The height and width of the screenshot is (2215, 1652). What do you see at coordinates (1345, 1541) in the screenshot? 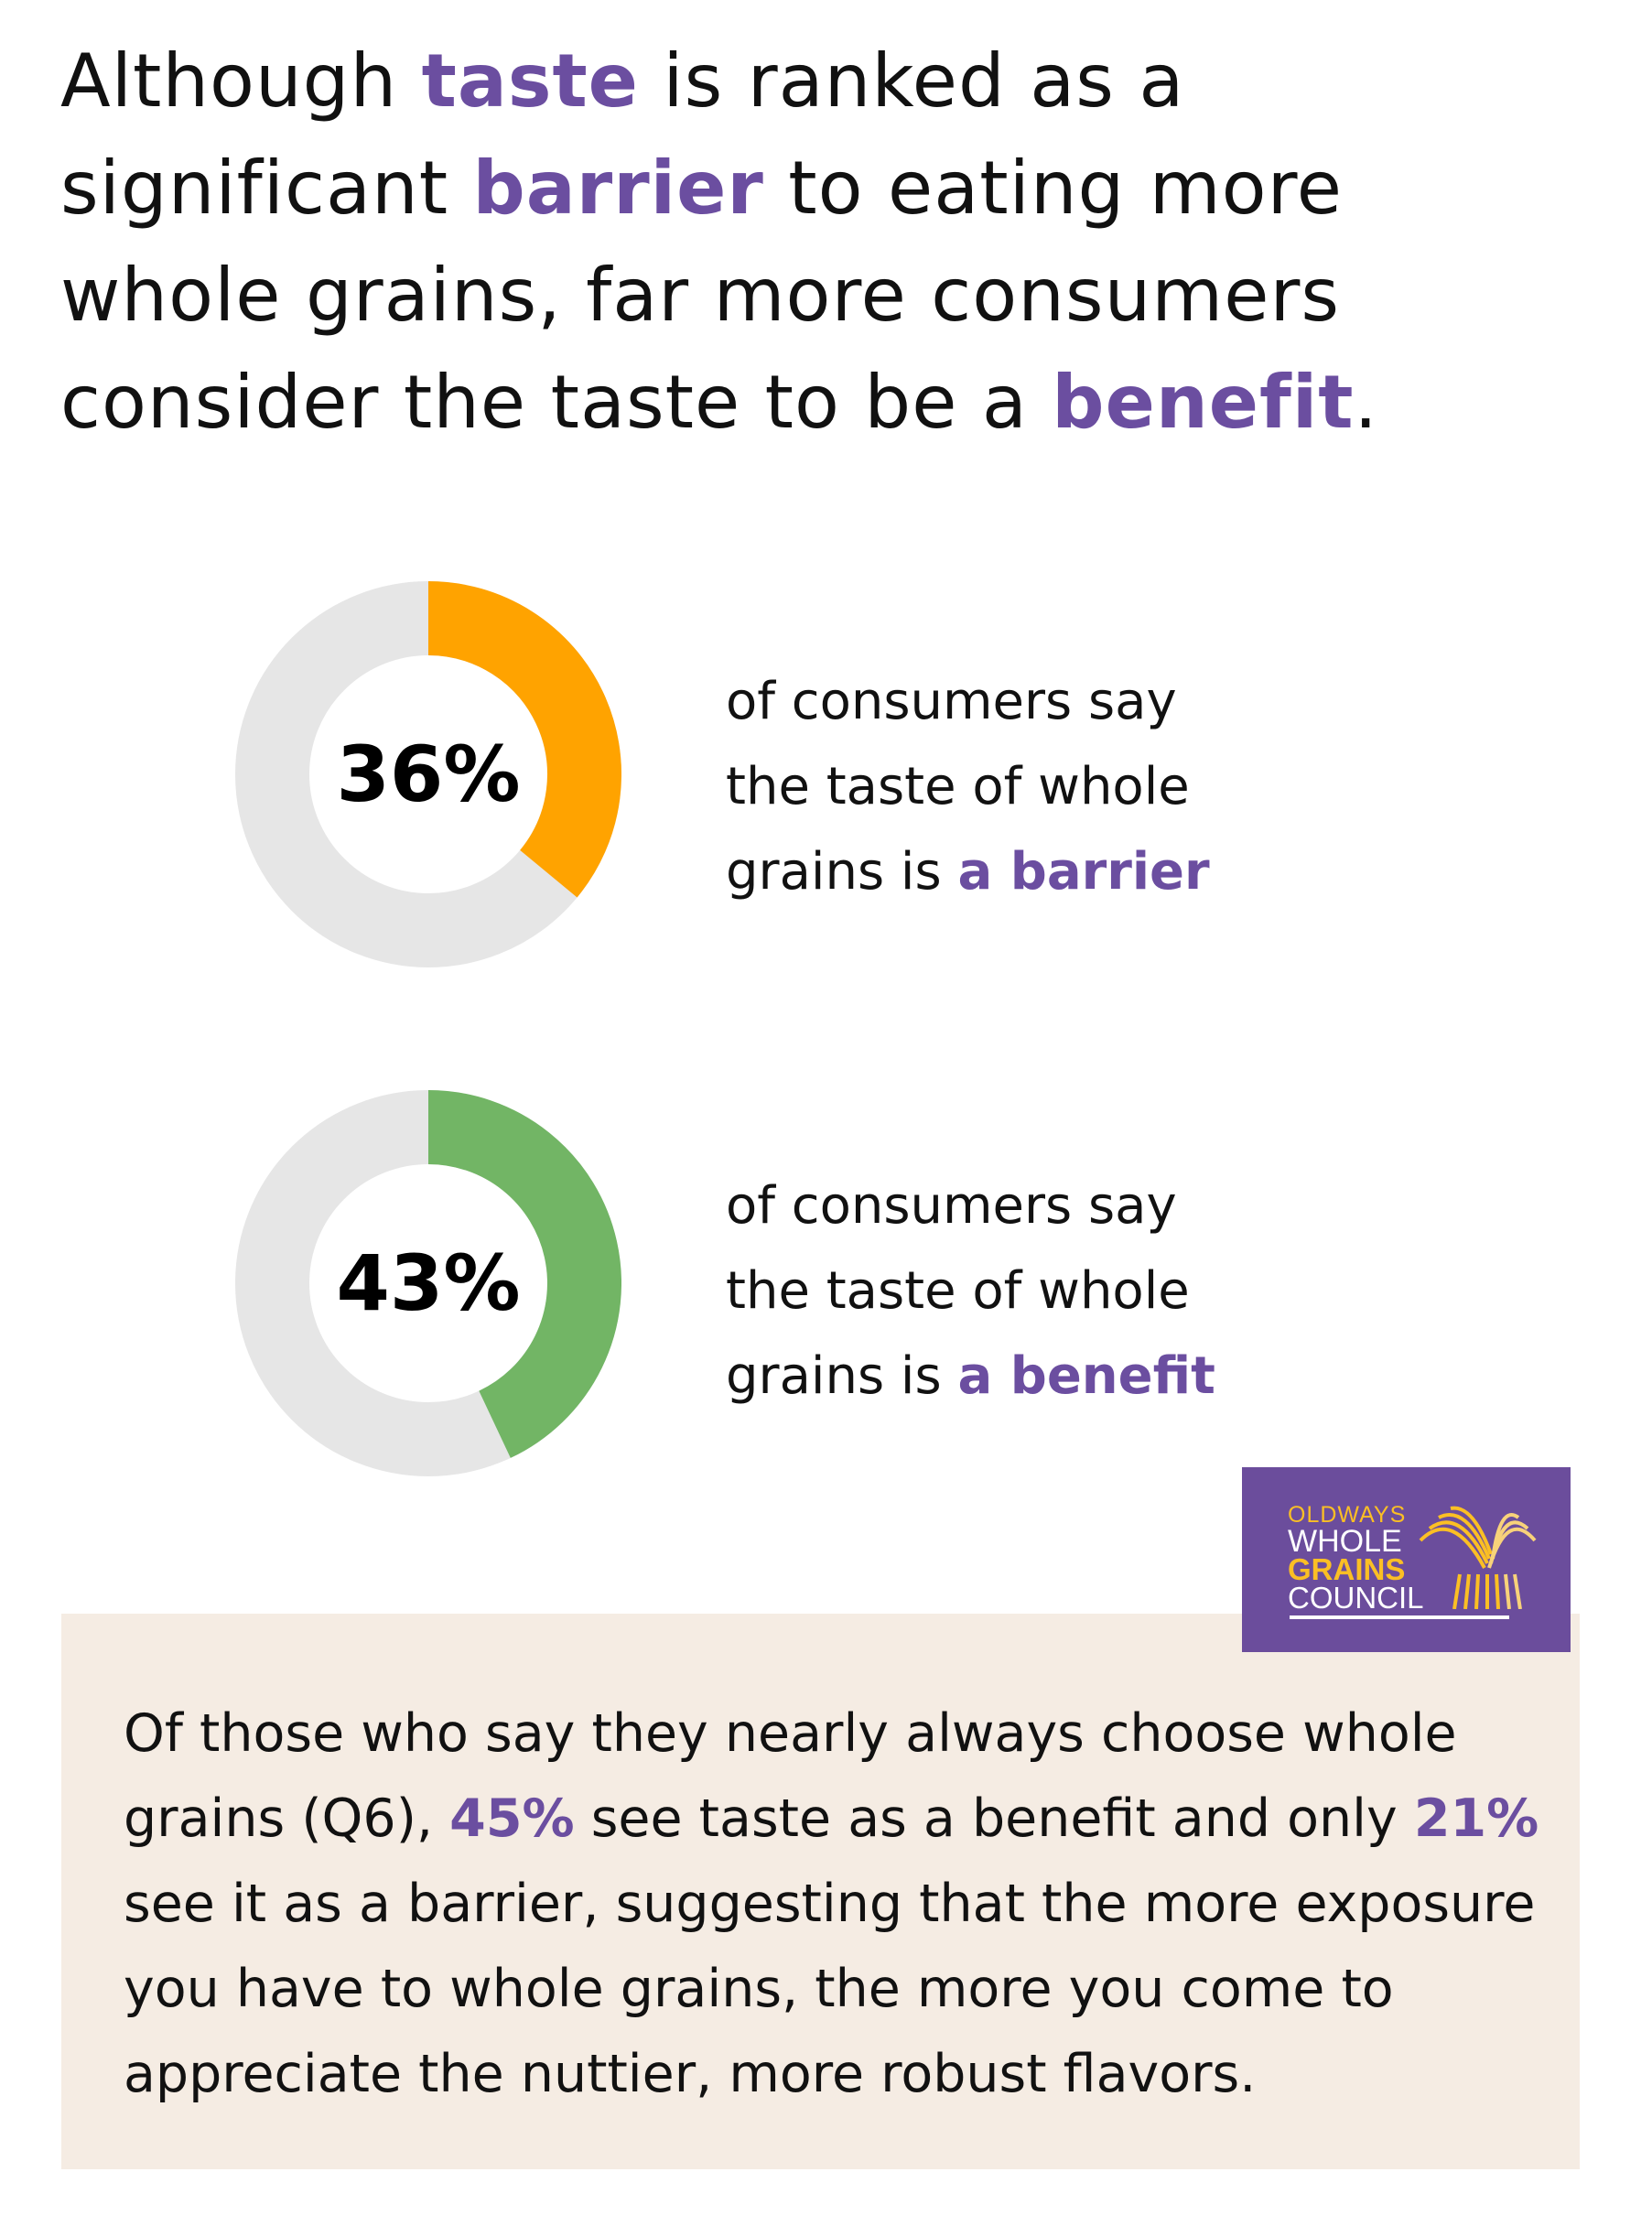
I see `logo-line: WHOLE` at bounding box center [1345, 1541].